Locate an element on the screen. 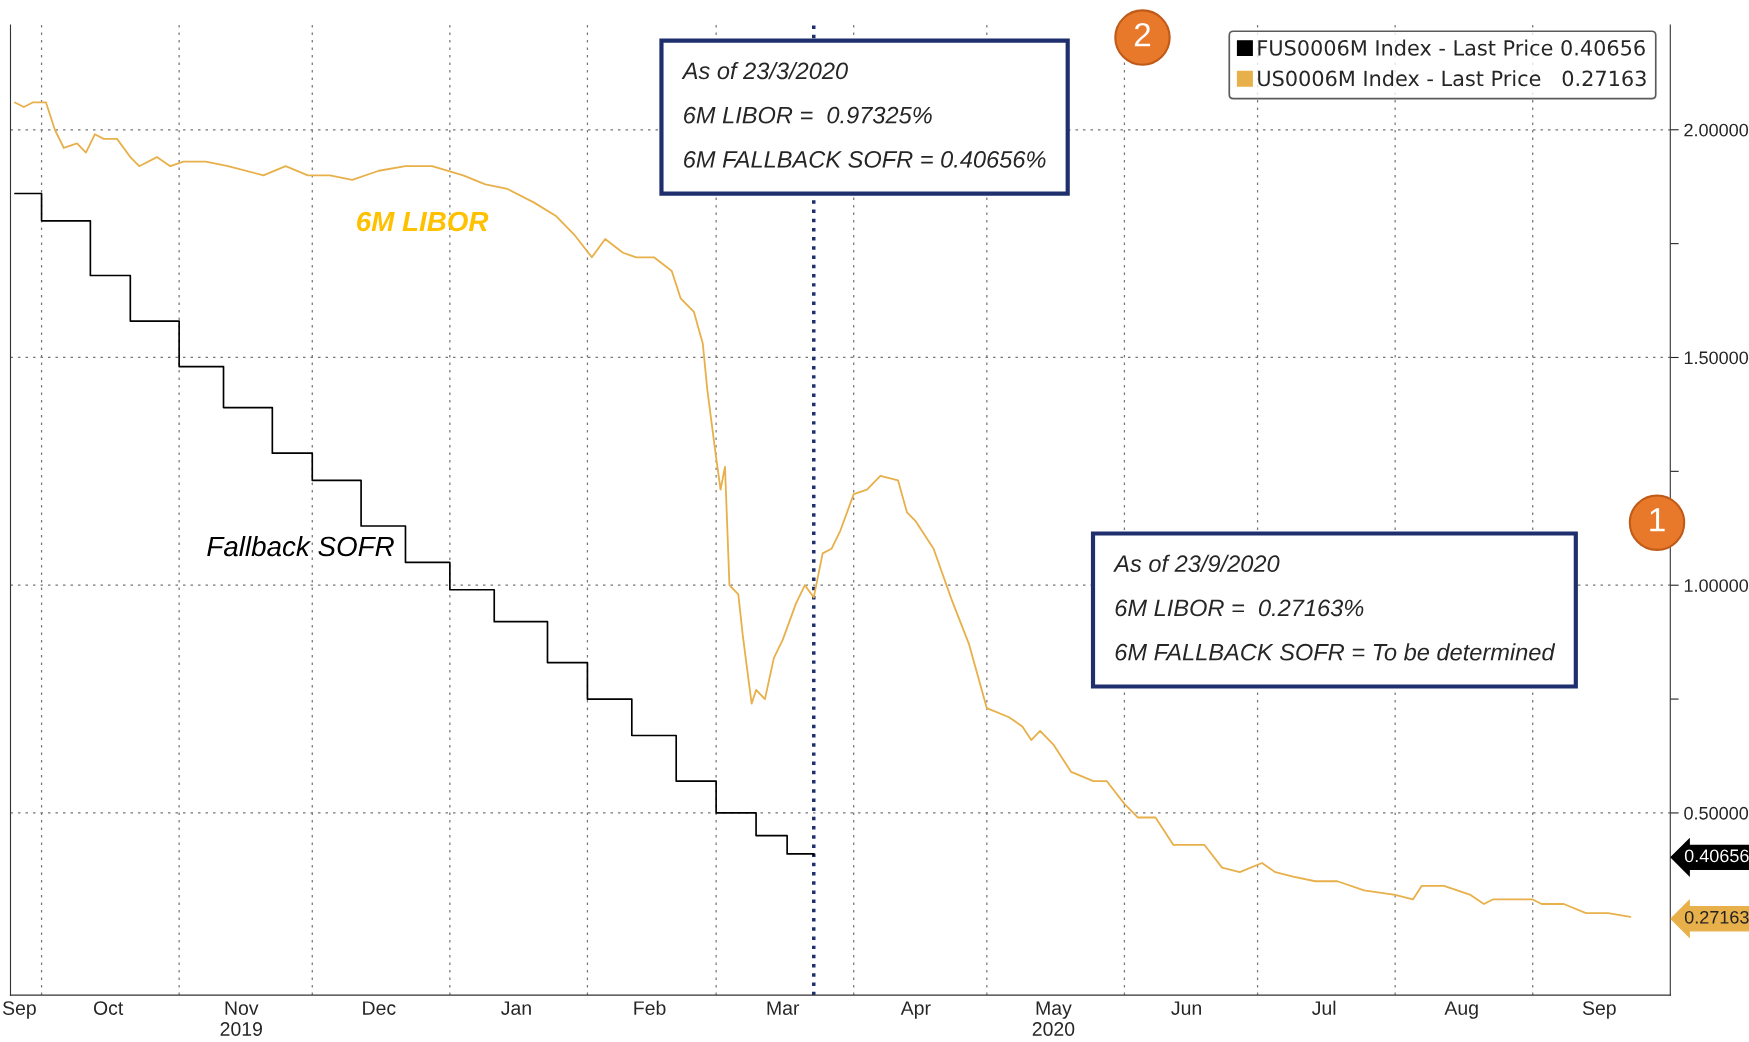  annotation: As of 23/3/2020 6M LIBOR = 0.97325% 6M FALLBACK SOFR = 0.40656% is located at coordinates (863, 114).